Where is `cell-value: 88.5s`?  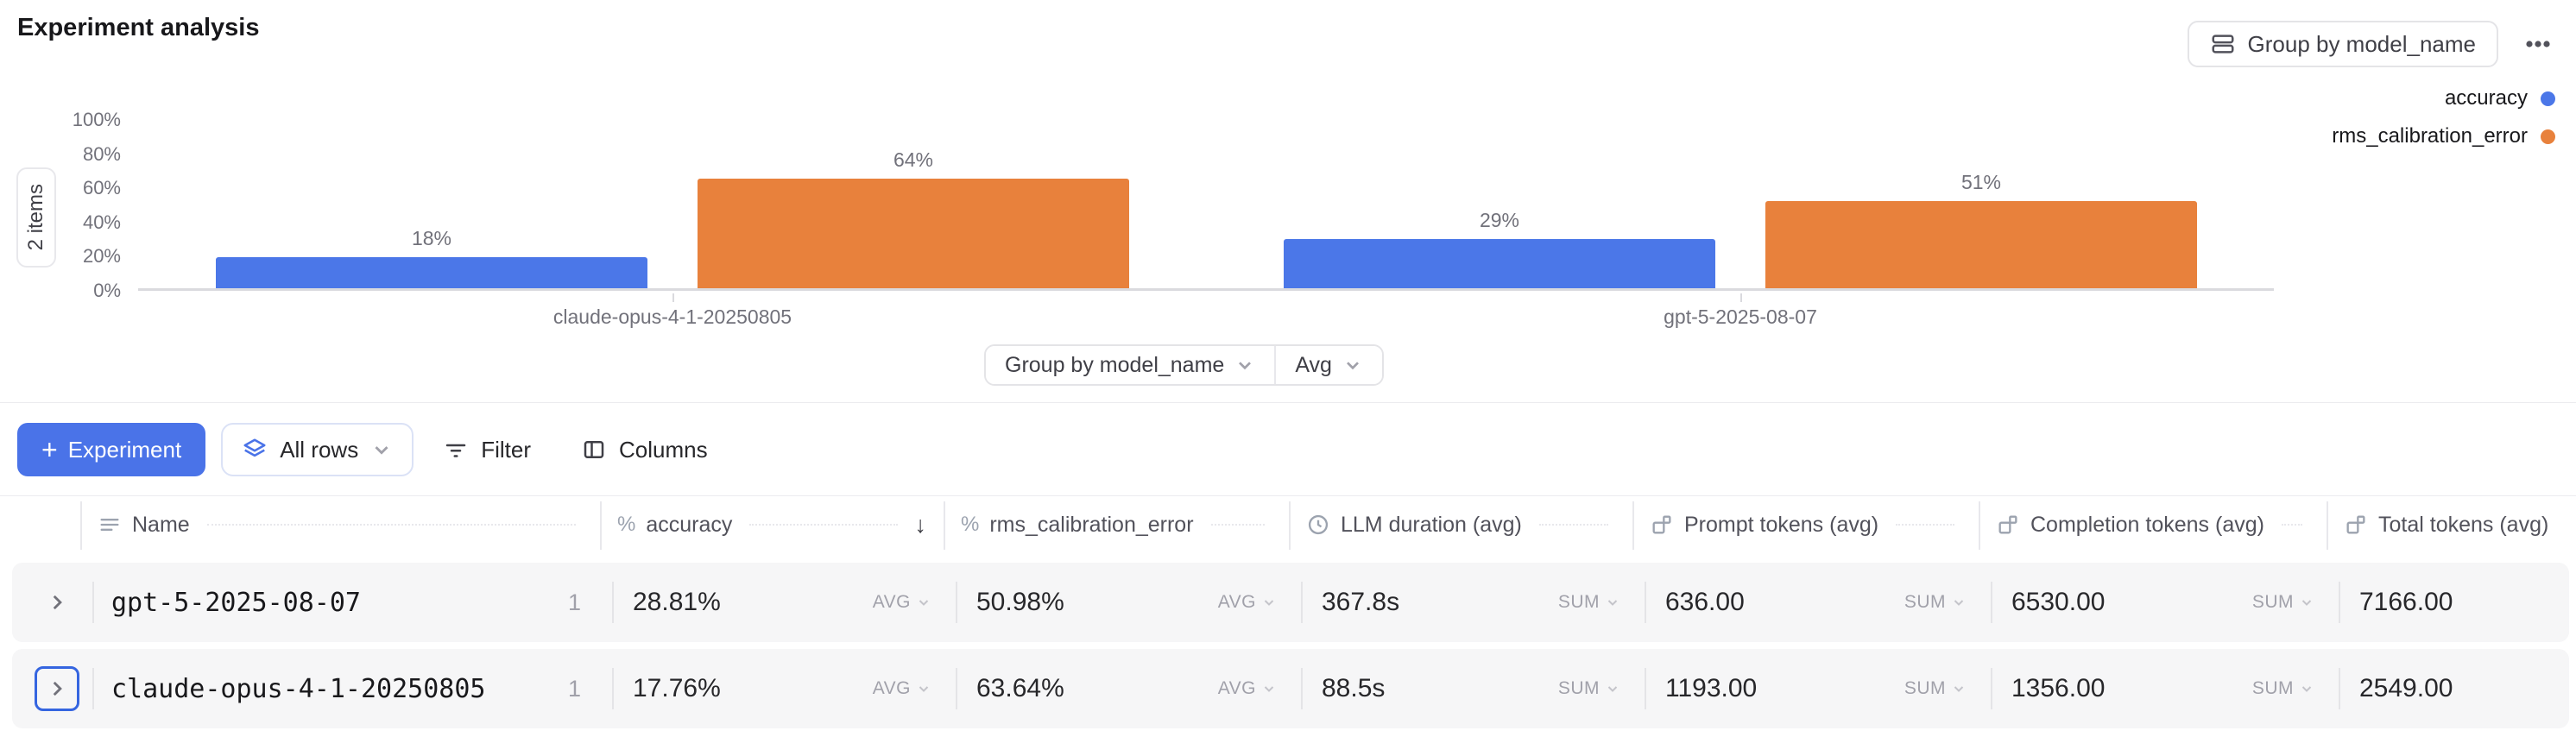 cell-value: 88.5s is located at coordinates (1354, 688).